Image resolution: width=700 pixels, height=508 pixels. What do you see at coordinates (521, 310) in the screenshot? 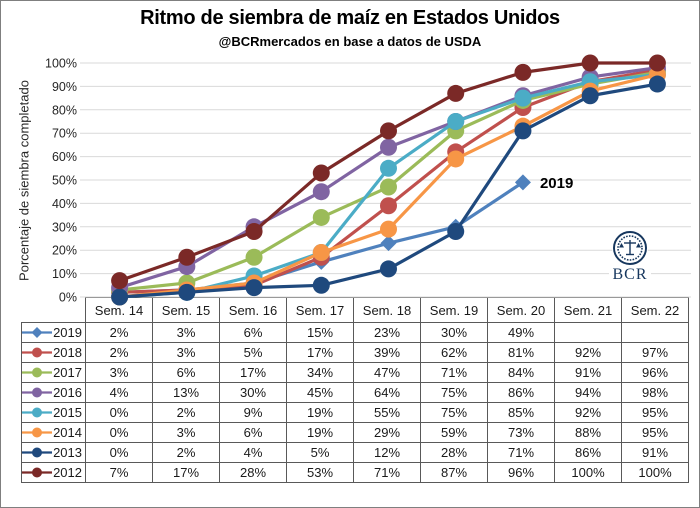
I see `week-header-cell: Sem. 20` at bounding box center [521, 310].